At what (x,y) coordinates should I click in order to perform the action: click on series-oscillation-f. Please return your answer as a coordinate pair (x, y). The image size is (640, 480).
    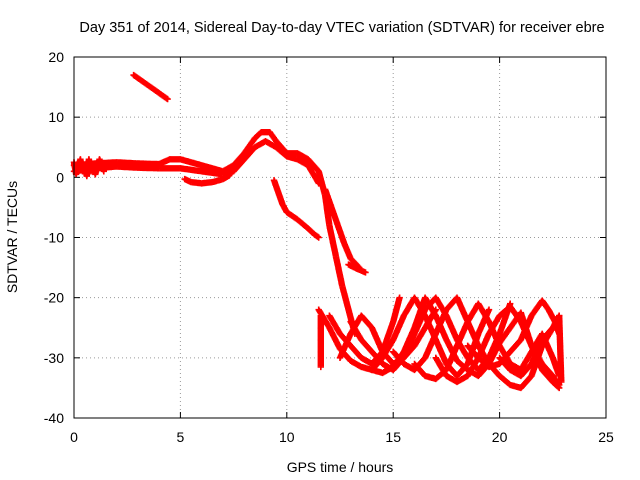
    Looking at the image, I should click on (487, 341).